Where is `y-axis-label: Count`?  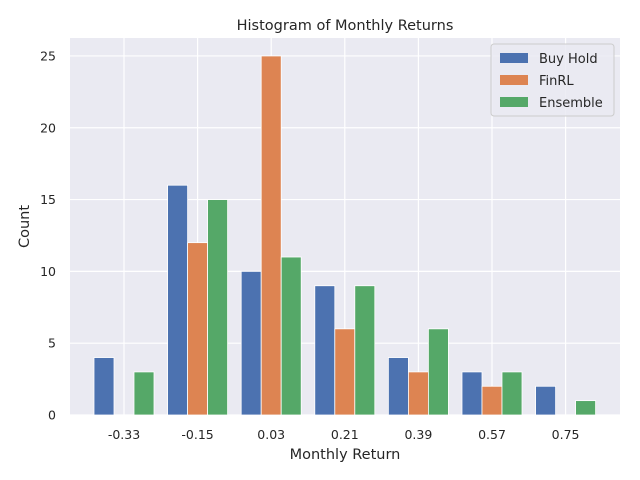 y-axis-label: Count is located at coordinates (25, 226).